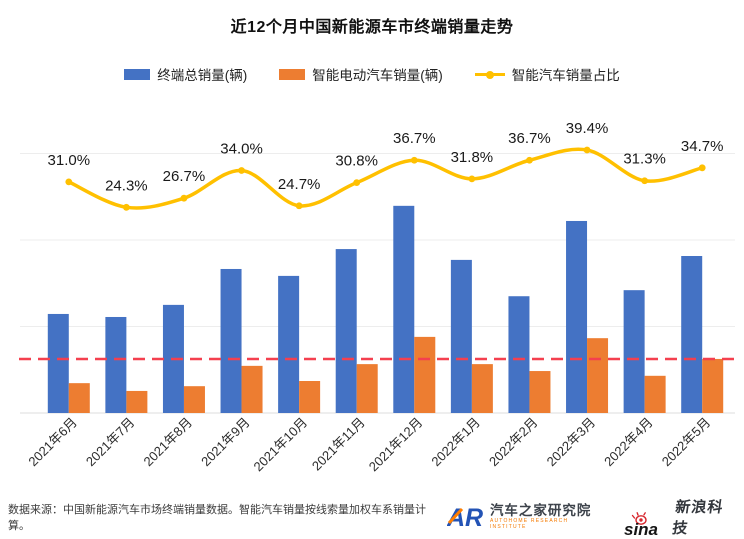 Image resolution: width=744 pixels, height=539 pixels. Describe the element at coordinates (137, 74) in the screenshot. I see `legend-swatch-blue` at that location.